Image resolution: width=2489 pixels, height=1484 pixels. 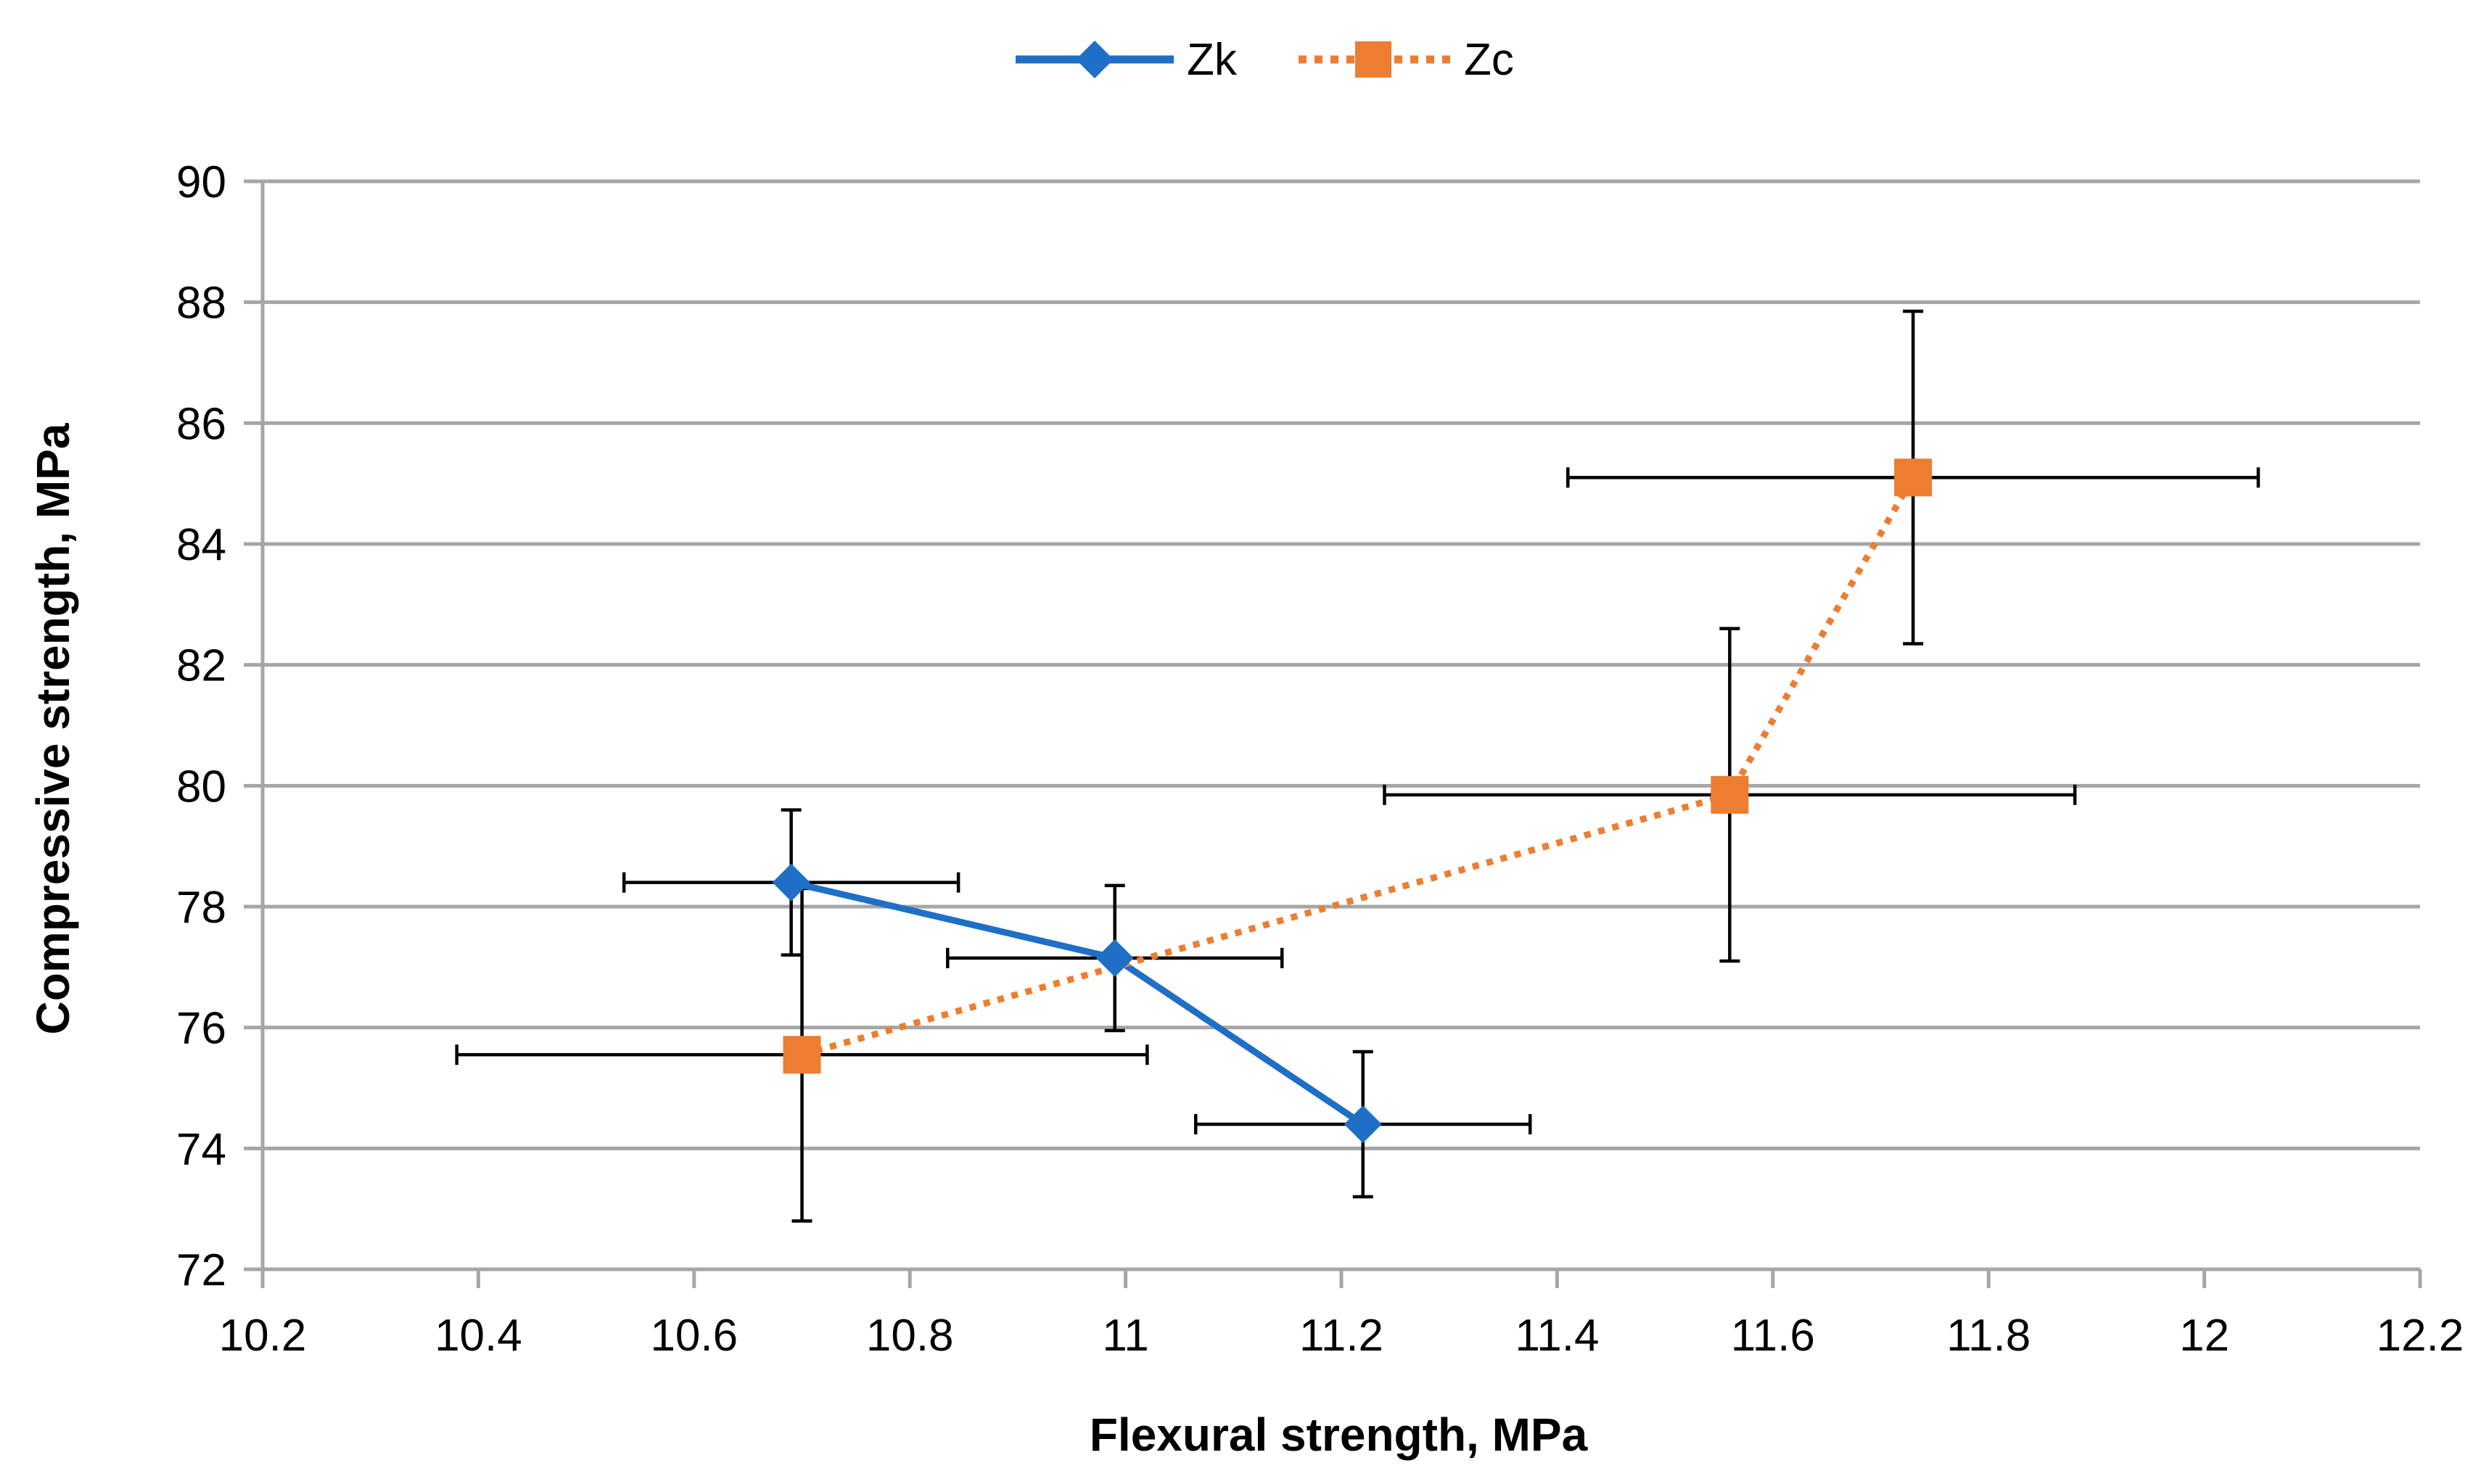 What do you see at coordinates (263, 1336) in the screenshot?
I see `x-tick-label: 10.2` at bounding box center [263, 1336].